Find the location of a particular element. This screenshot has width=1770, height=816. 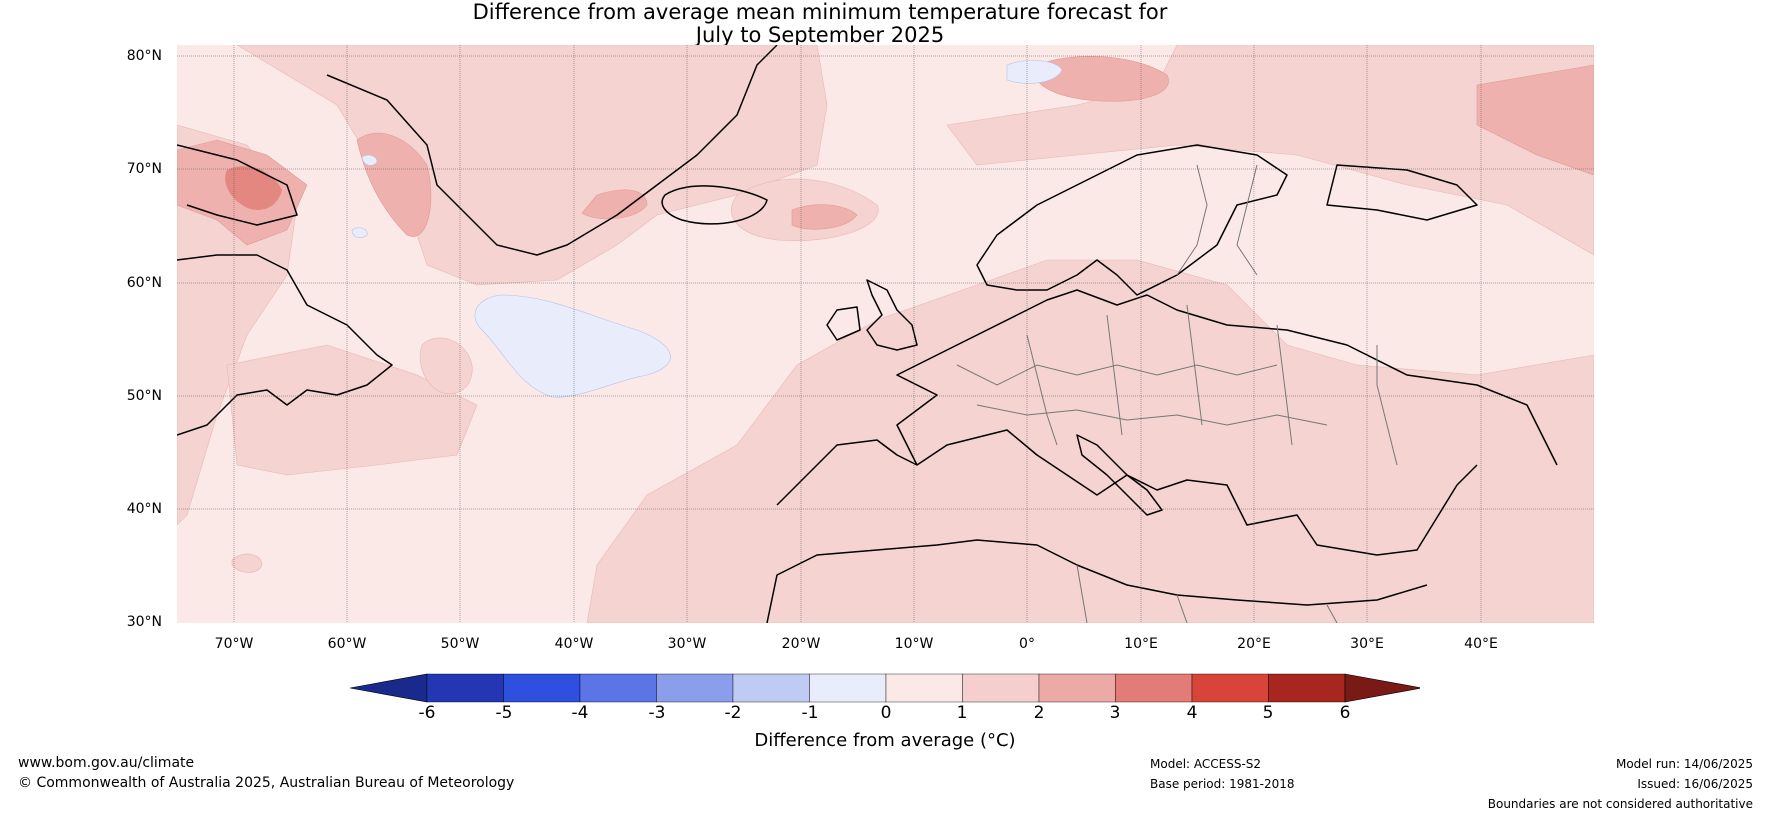

lat-label-50n: 50°N is located at coordinates (144, 396).